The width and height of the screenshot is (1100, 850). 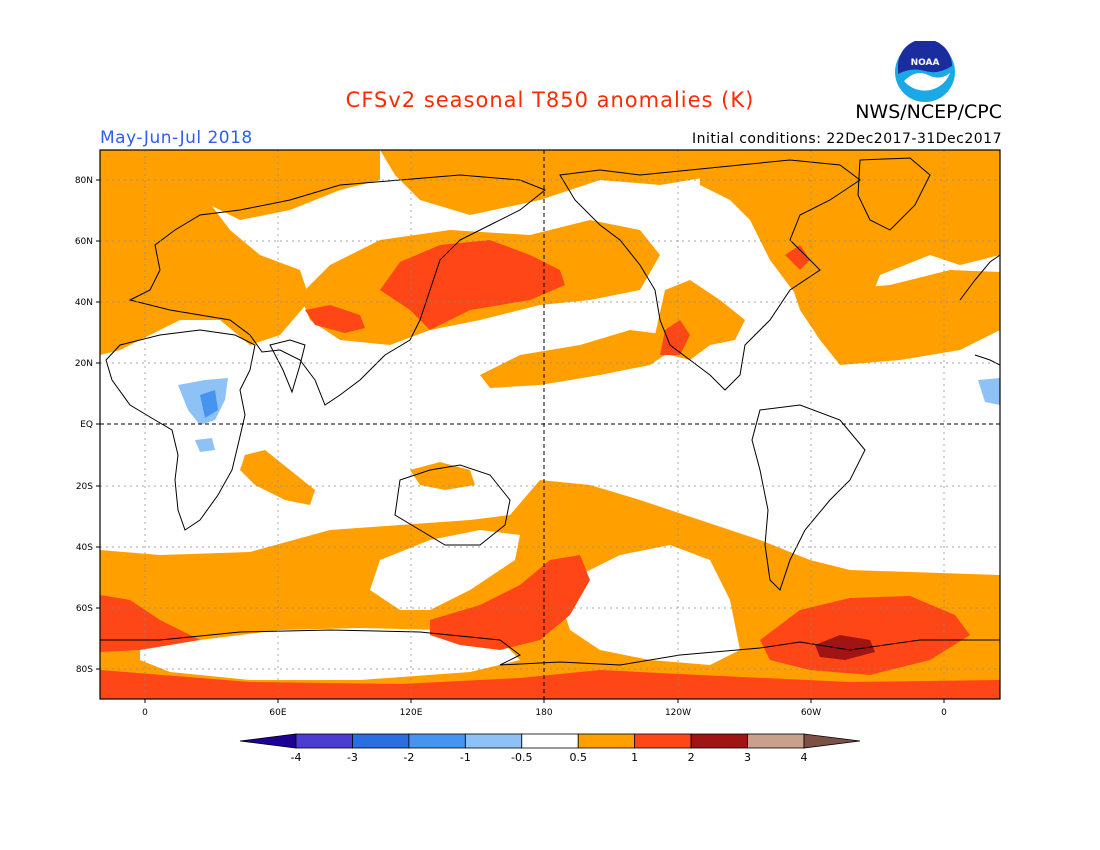 What do you see at coordinates (411, 713) in the screenshot?
I see `lon-label: 120E` at bounding box center [411, 713].